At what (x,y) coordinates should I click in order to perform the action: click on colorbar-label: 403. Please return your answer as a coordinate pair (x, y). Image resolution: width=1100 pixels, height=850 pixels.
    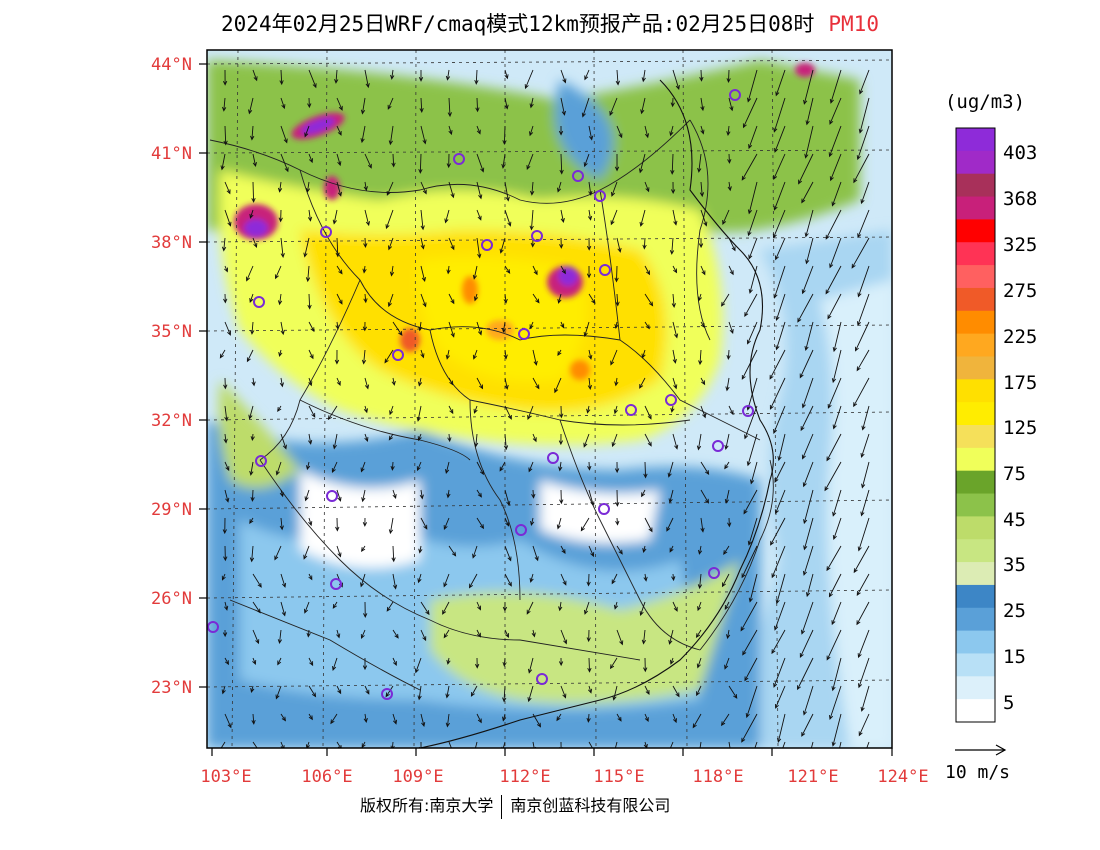
    Looking at the image, I should click on (1020, 153).